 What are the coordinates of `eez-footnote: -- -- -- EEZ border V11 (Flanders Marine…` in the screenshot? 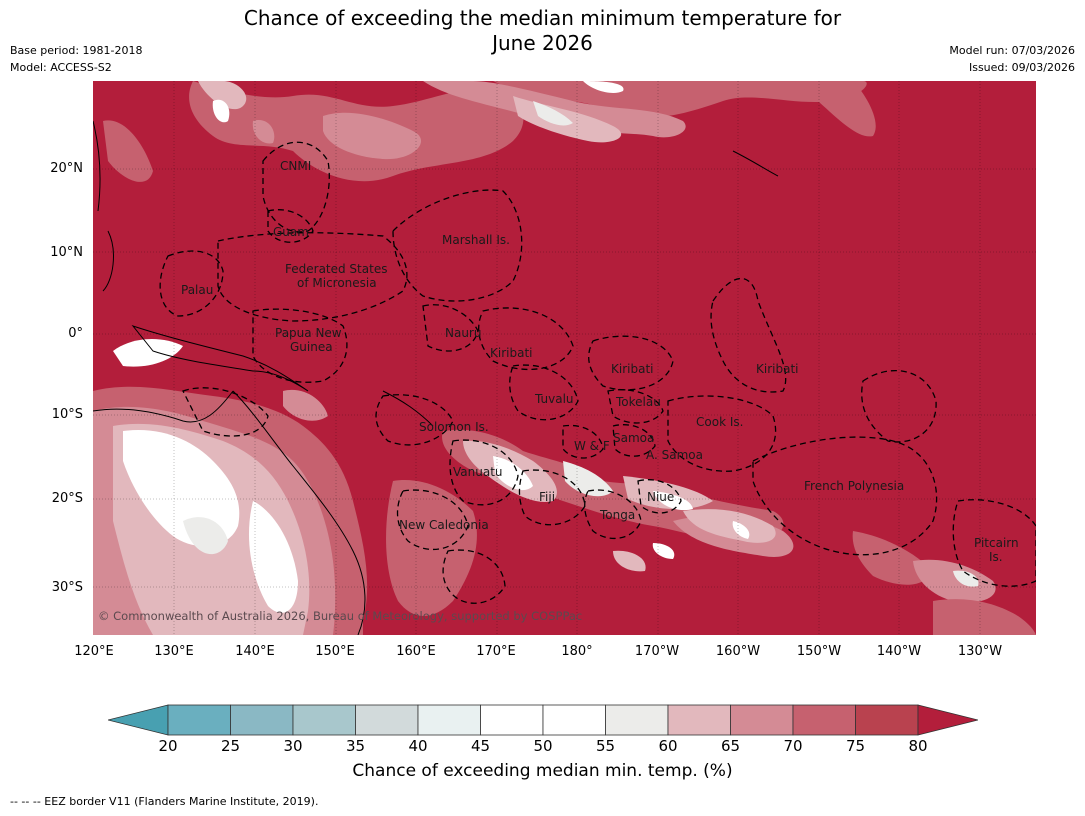 It's located at (164, 801).